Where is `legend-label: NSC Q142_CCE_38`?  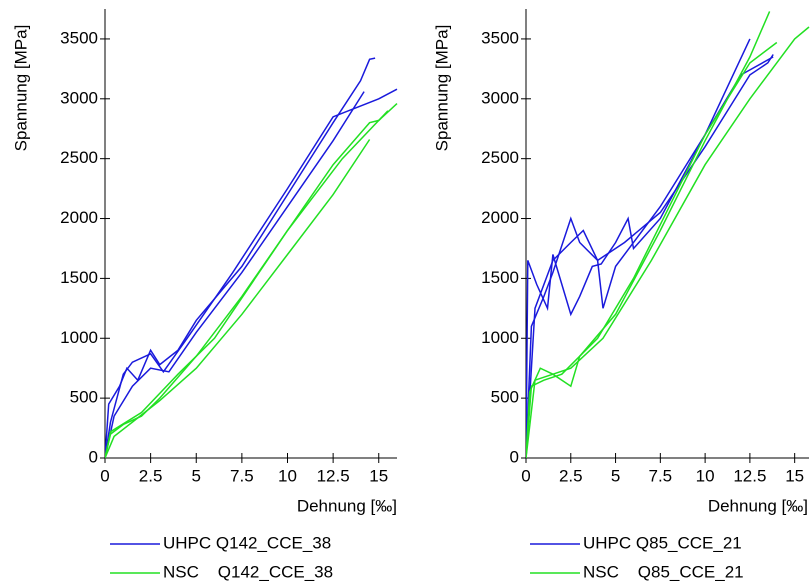
legend-label: NSC Q142_CCE_38 is located at coordinates (248, 571).